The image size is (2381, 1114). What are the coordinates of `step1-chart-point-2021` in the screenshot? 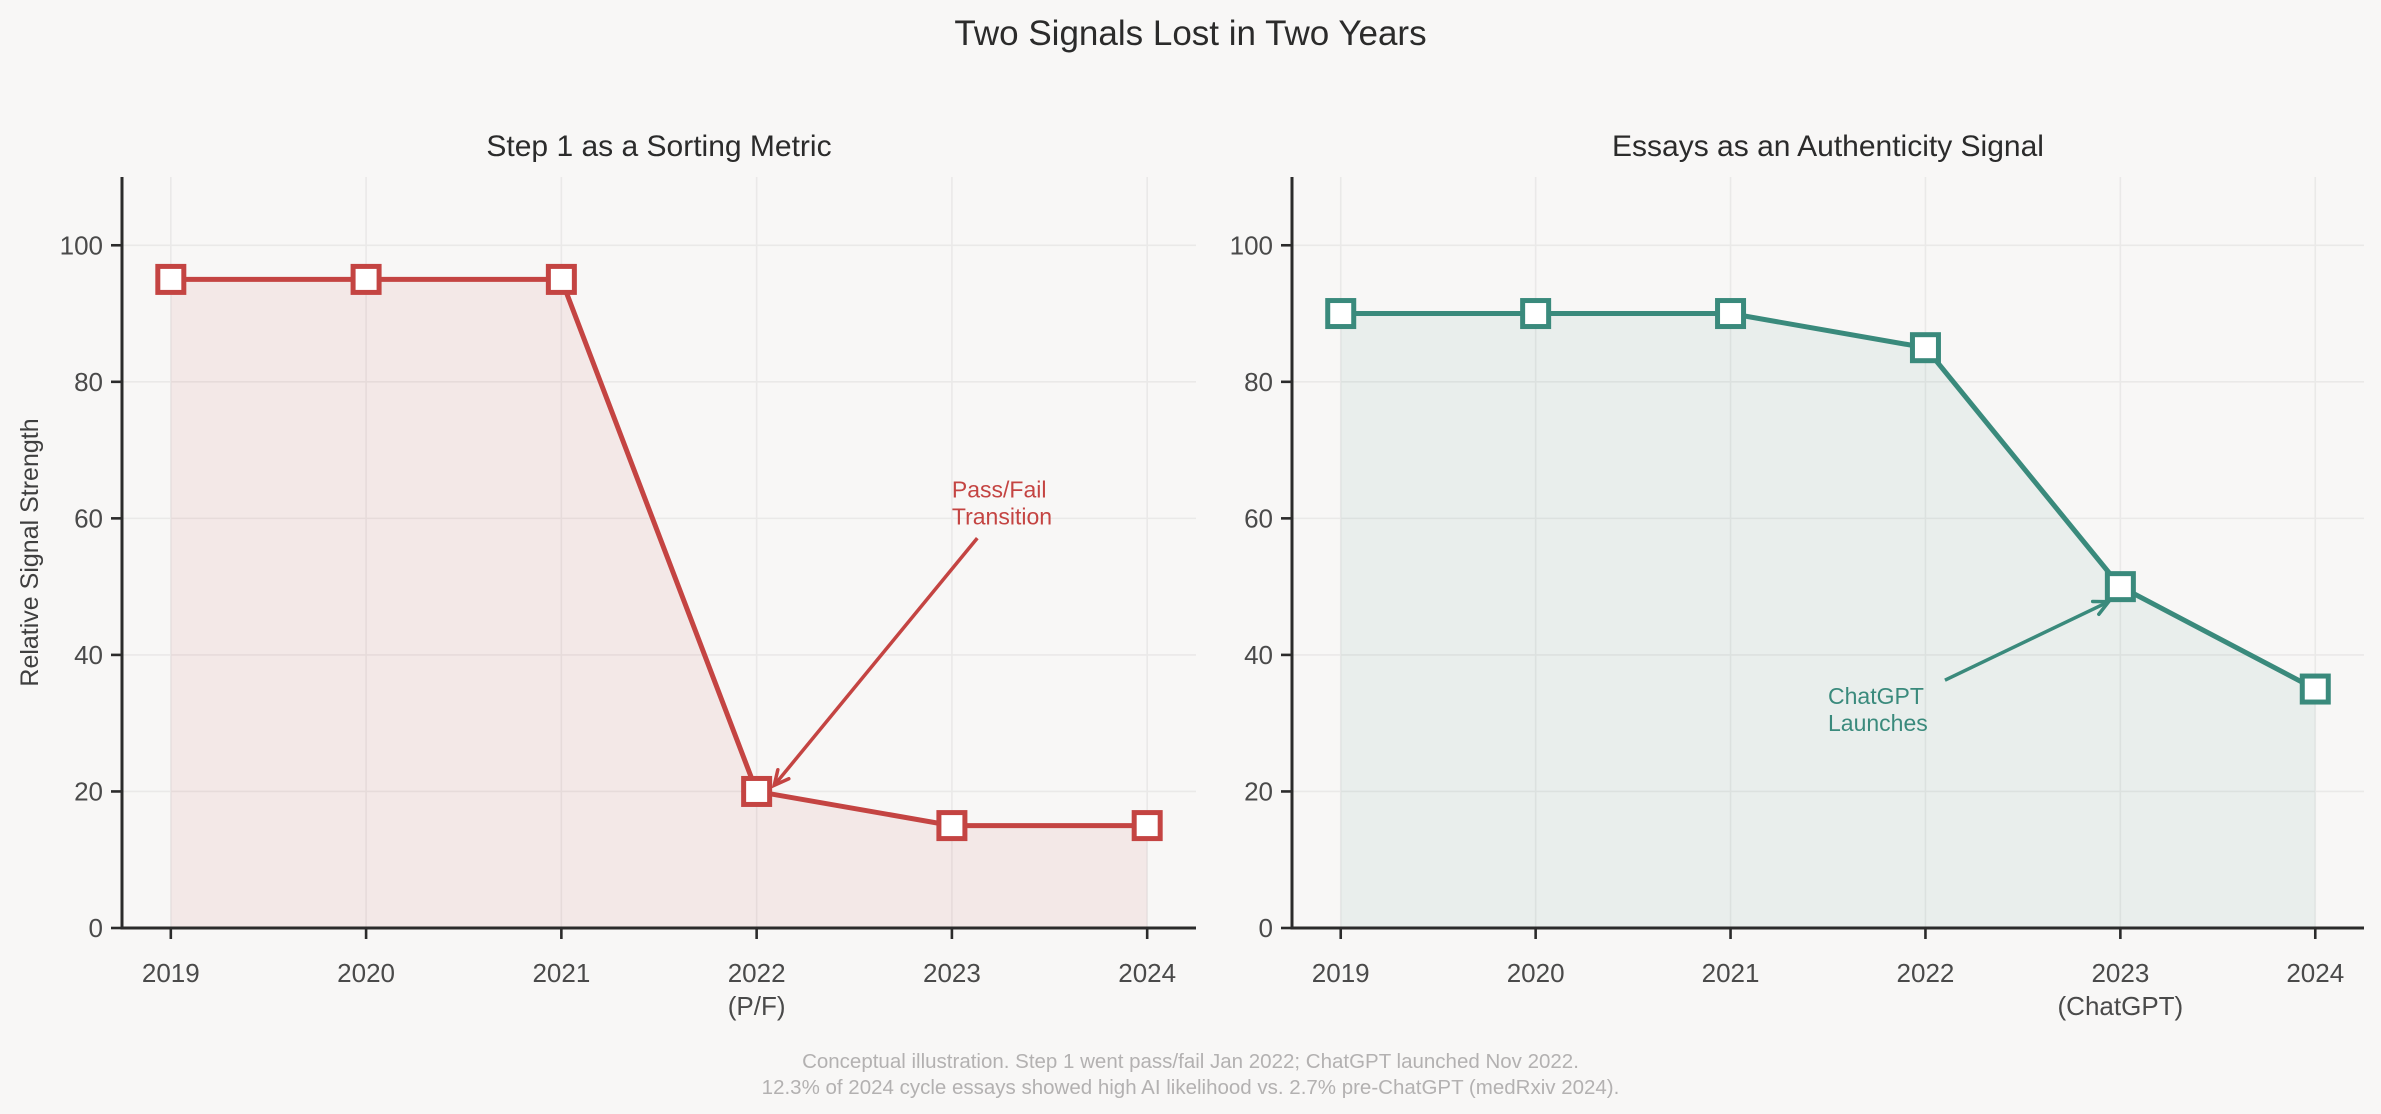 It's located at (561, 279).